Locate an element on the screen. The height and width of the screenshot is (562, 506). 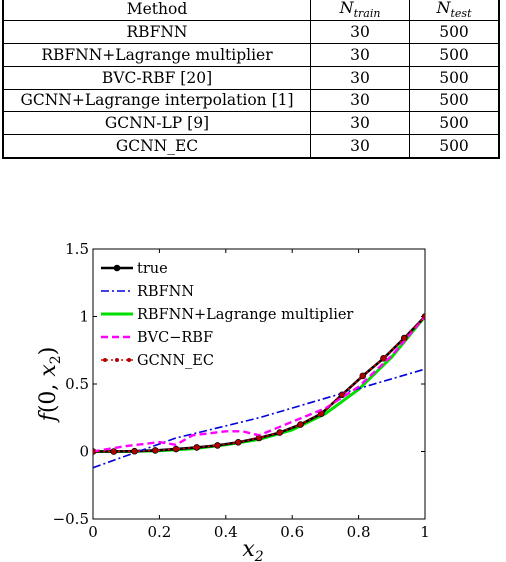
y-axis-label-sub: 2 is located at coordinates (56, 359).